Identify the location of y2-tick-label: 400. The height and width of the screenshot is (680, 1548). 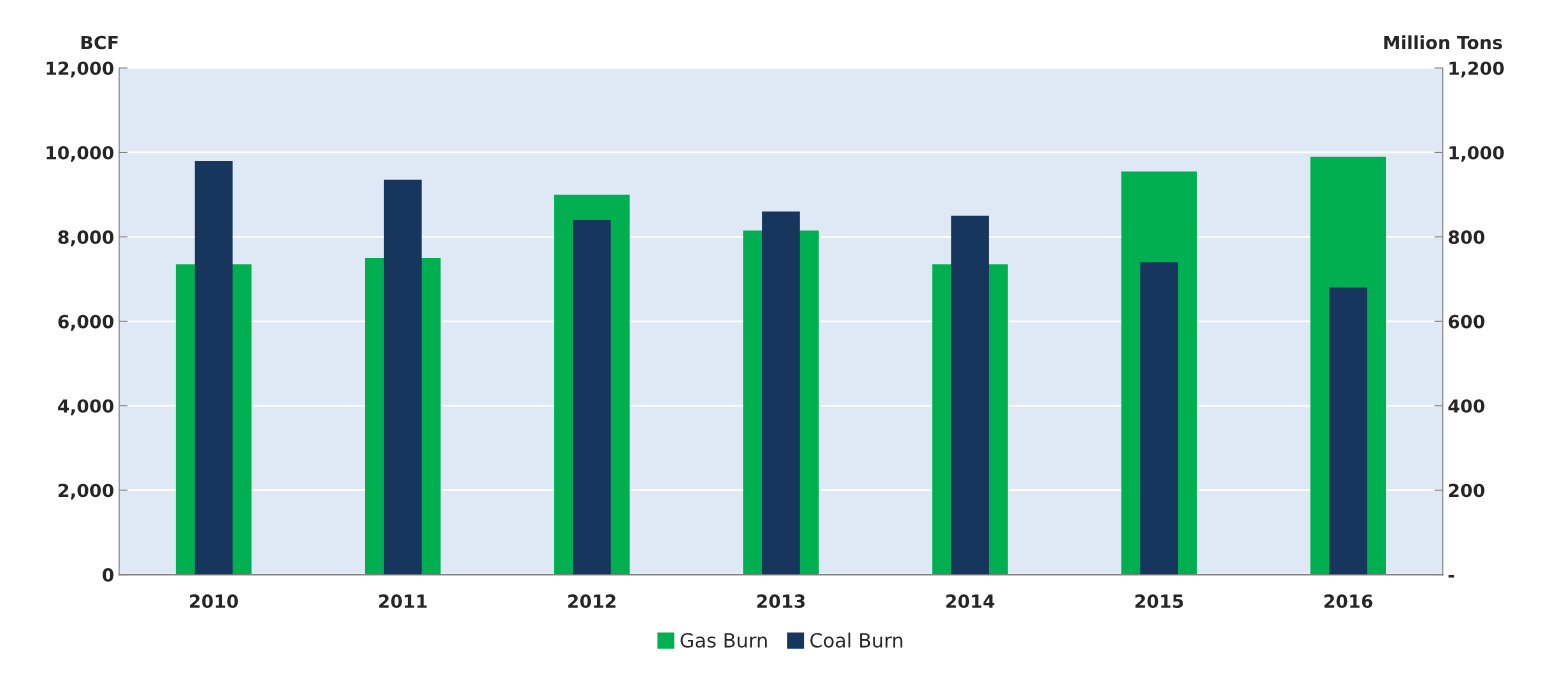
(1466, 406).